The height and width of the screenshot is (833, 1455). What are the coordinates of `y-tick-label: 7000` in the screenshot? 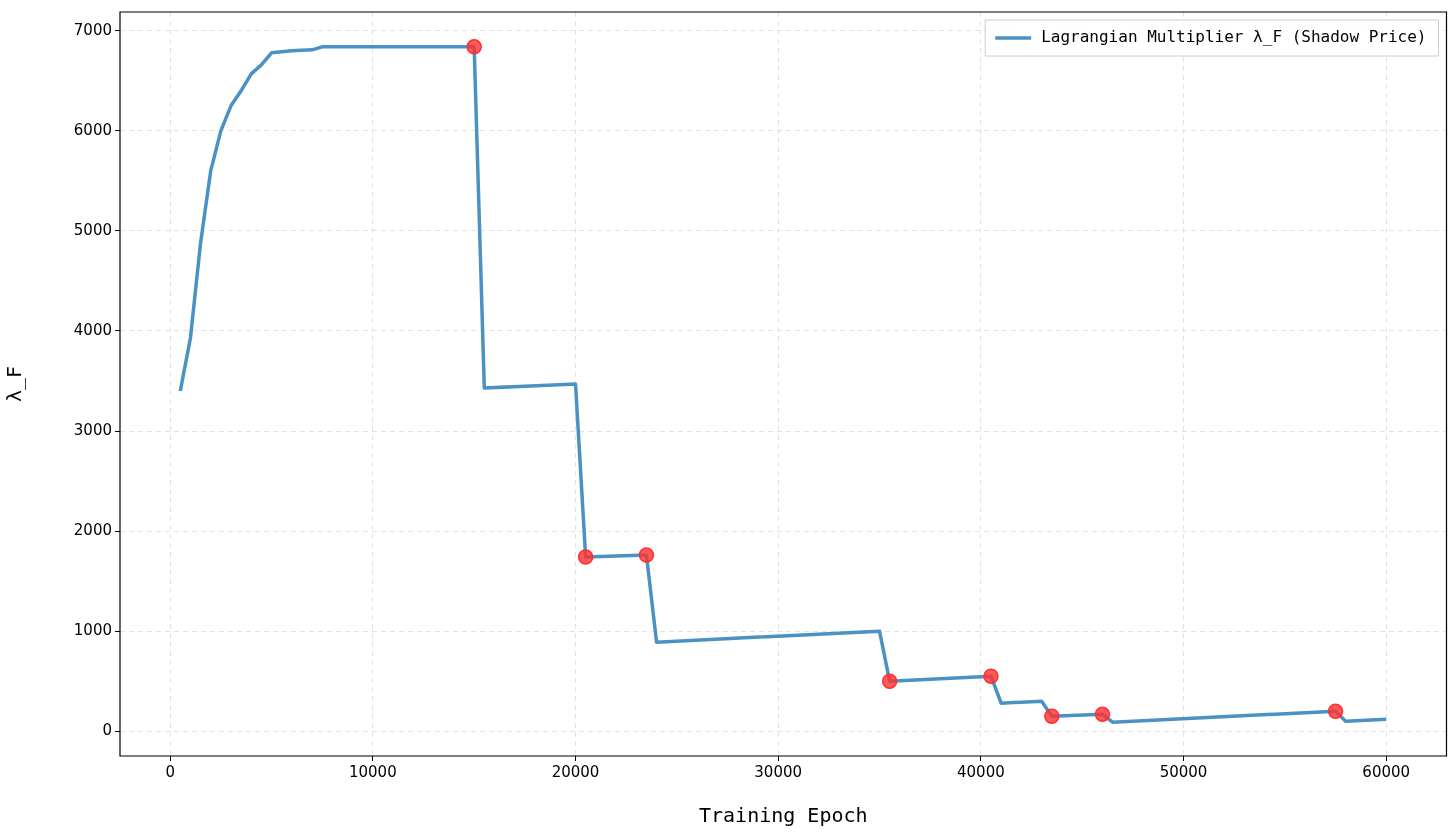 It's located at (92, 29).